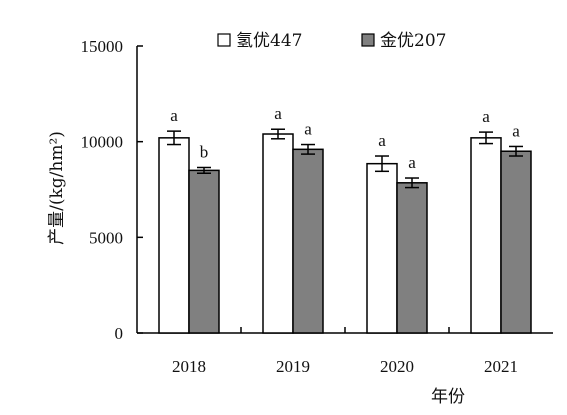 The image size is (567, 415). What do you see at coordinates (448, 397) in the screenshot?
I see `x-axis-title: 年份` at bounding box center [448, 397].